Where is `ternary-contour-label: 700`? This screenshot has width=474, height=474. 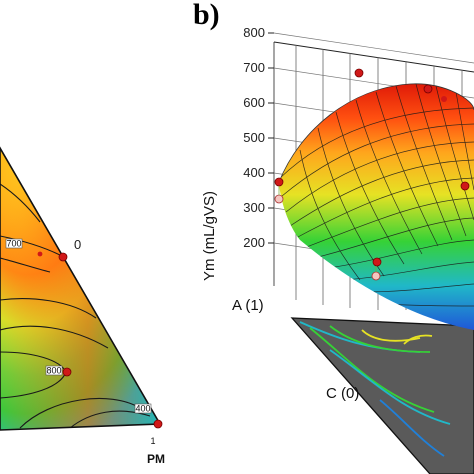
ternary-contour-label: 700 is located at coordinates (14, 244).